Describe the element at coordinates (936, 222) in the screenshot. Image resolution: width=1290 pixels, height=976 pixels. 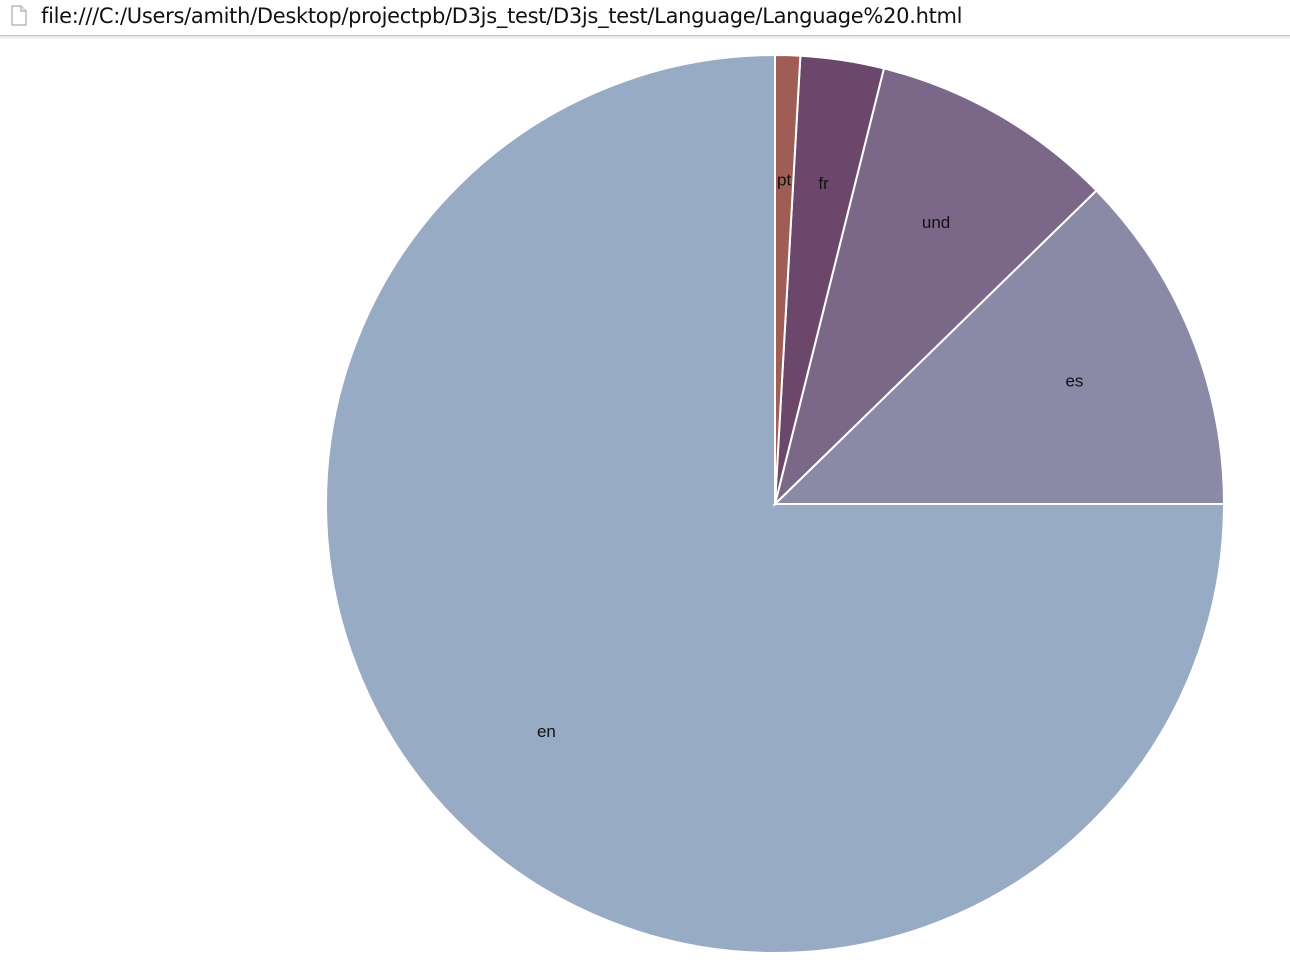
I see `pie-label-und: und` at that location.